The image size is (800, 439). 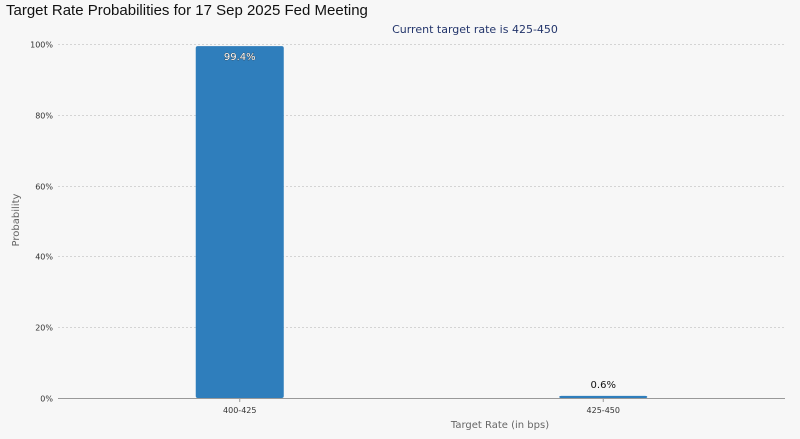 I want to click on data-label: 0.6%, so click(x=603, y=385).